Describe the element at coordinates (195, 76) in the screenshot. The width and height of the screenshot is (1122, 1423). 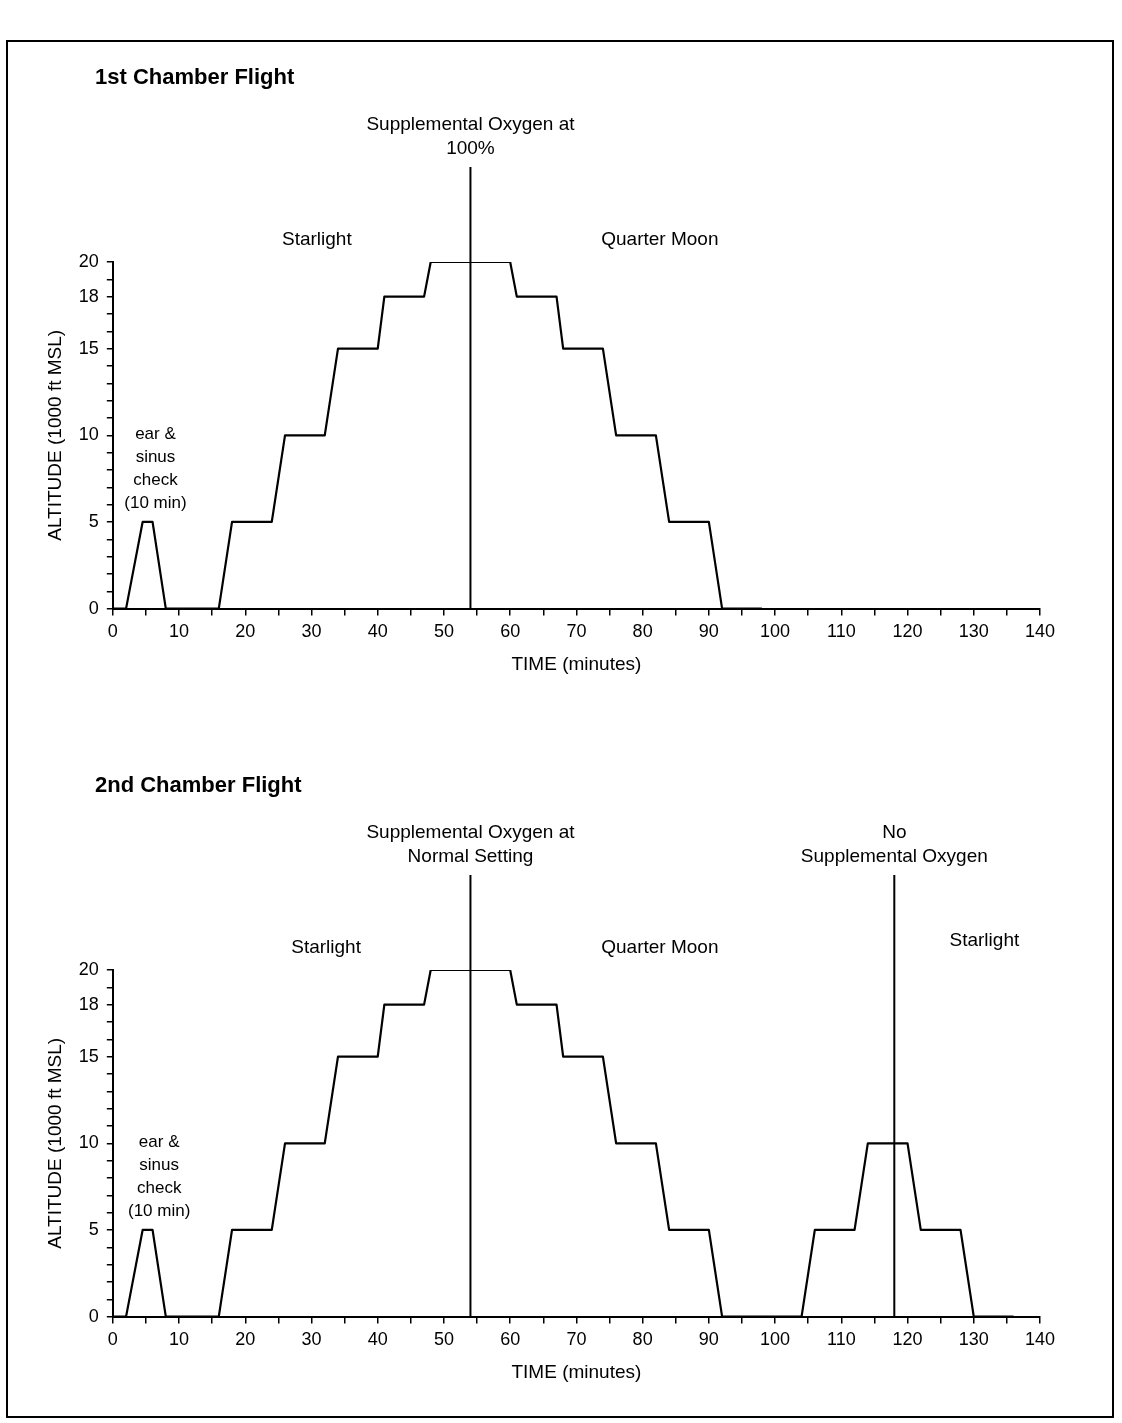
I see `chart-title: 1st Chamber Flight` at that location.